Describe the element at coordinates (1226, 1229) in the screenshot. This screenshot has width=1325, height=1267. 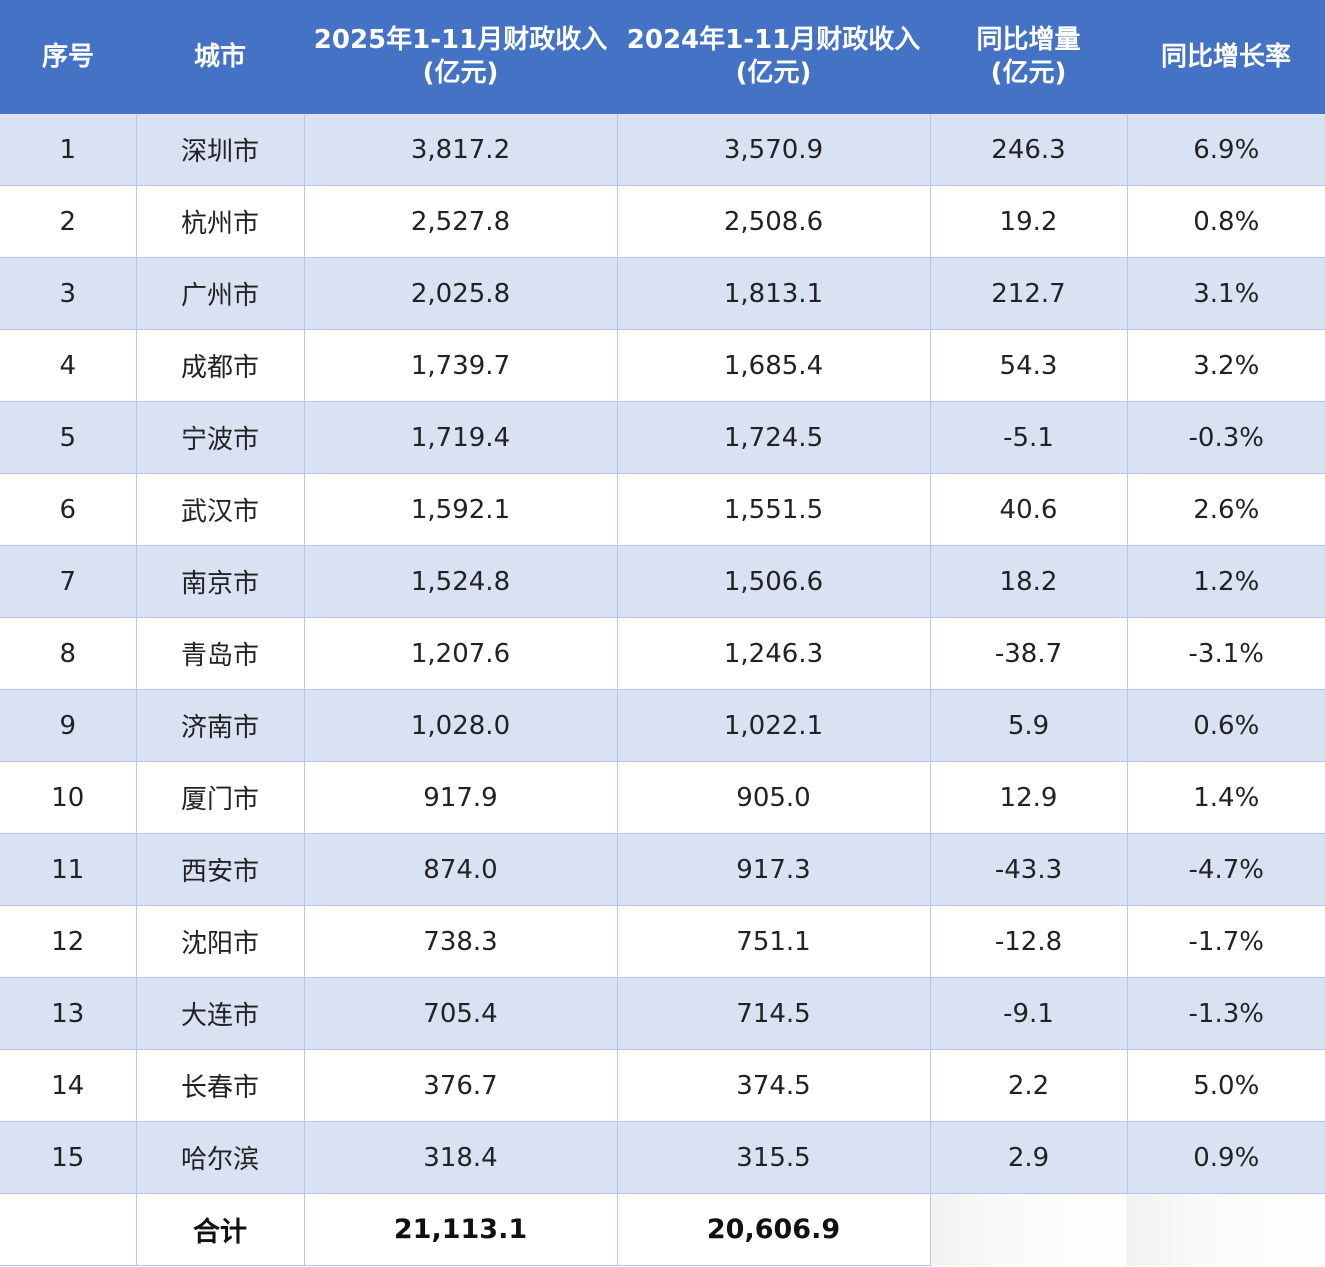
I see `total-growth-cell` at that location.